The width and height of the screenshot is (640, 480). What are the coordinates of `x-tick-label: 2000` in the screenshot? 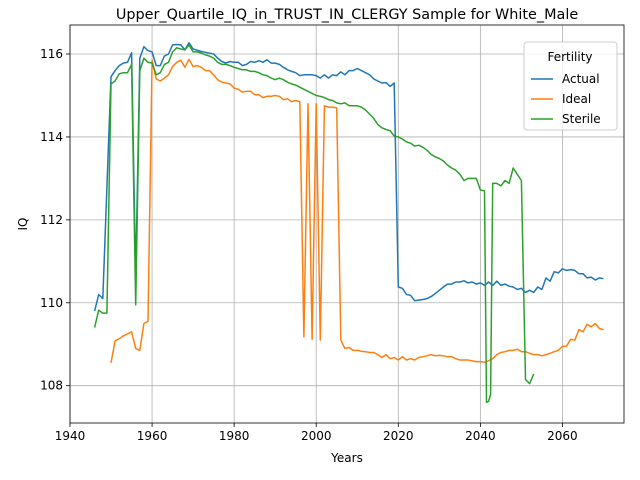 It's located at (316, 436).